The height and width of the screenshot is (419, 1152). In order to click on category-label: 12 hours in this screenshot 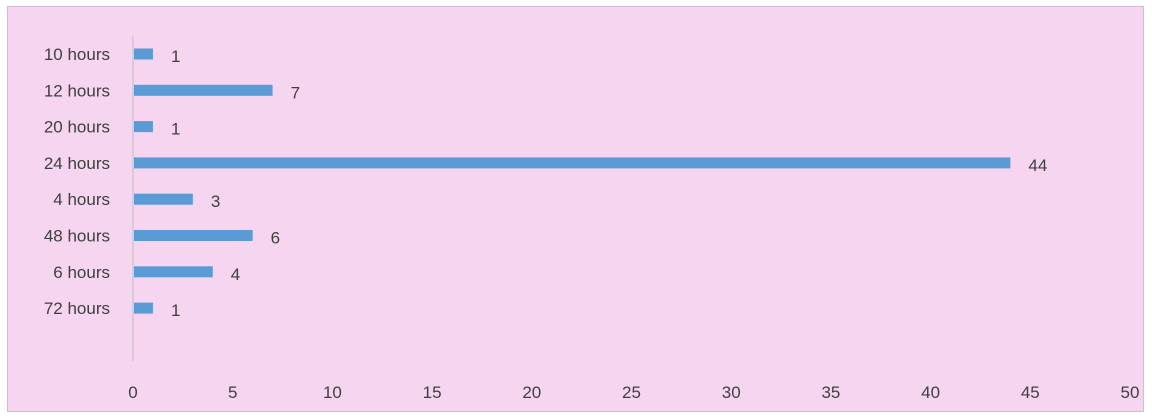, I will do `click(77, 90)`.